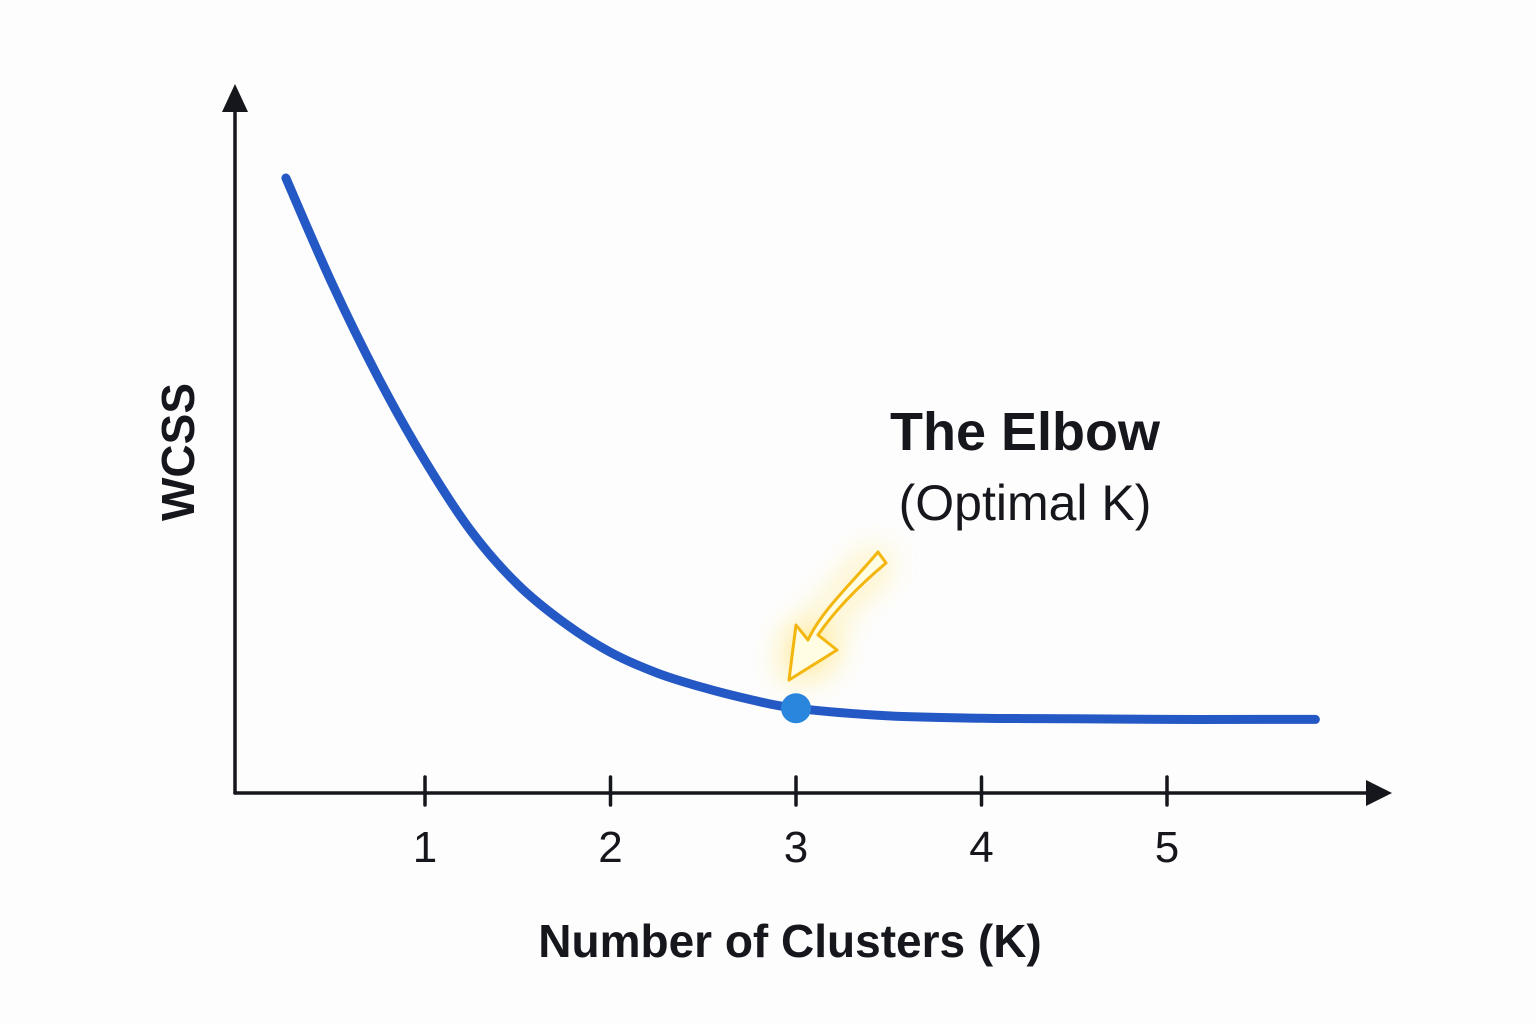 Image resolution: width=1536 pixels, height=1029 pixels. Describe the element at coordinates (178, 452) in the screenshot. I see `y-axis-title: WCSS` at that location.